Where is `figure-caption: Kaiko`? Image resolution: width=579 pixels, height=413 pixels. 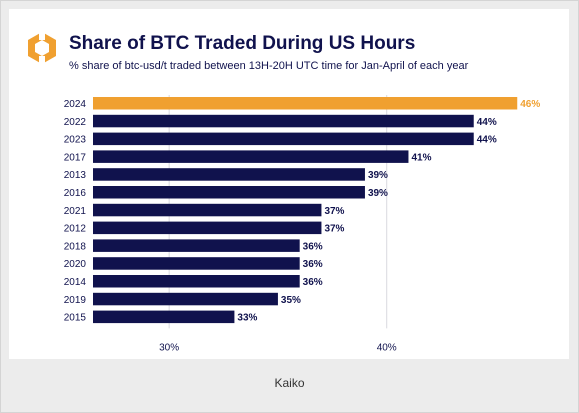
figure-caption: Kaiko is located at coordinates (289, 383).